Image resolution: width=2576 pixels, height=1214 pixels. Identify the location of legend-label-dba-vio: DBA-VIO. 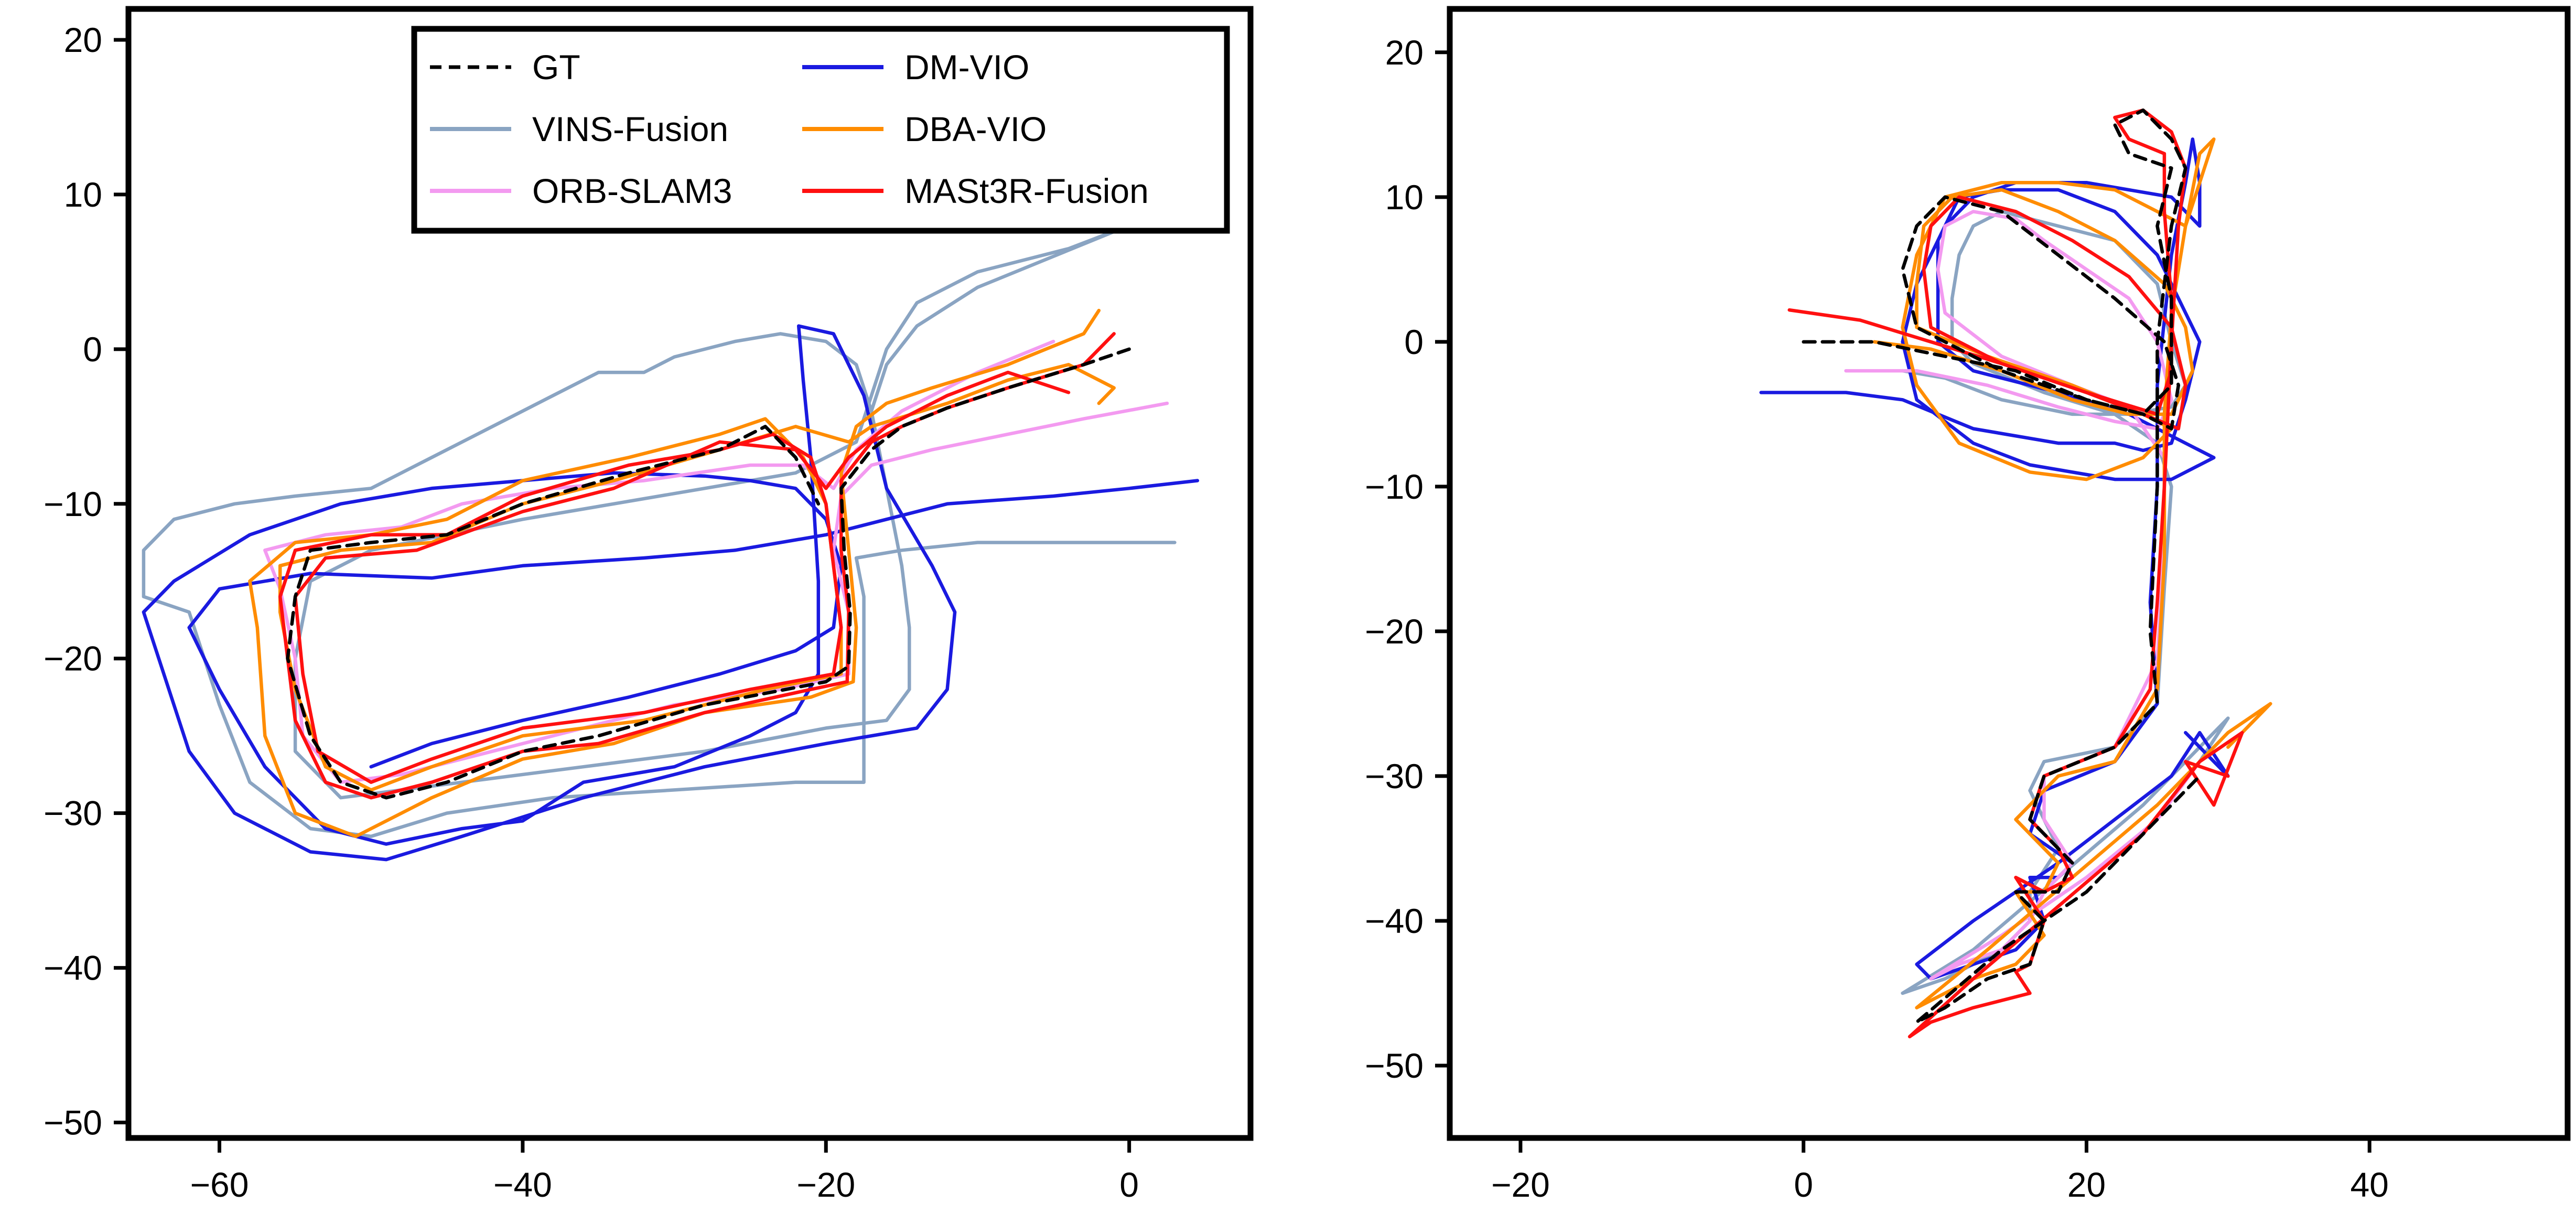
(975, 129).